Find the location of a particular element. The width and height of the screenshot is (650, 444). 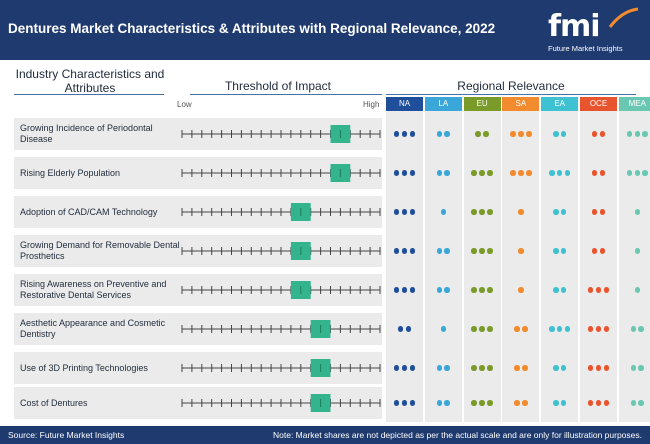

source-note: Source: Future Market Insights is located at coordinates (66, 435).